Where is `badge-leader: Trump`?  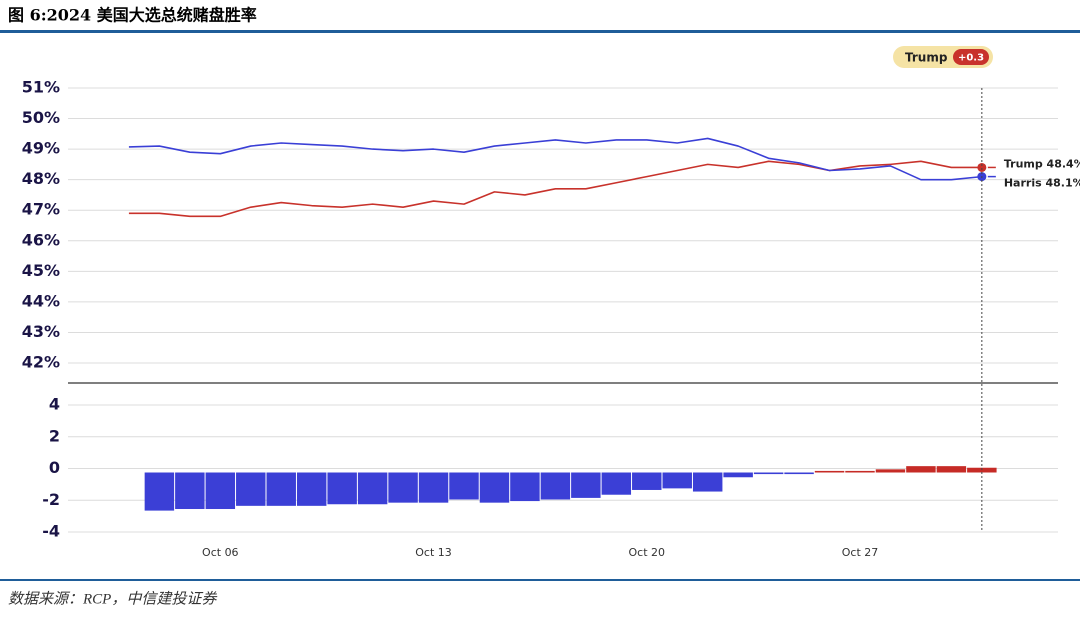 badge-leader: Trump is located at coordinates (926, 58).